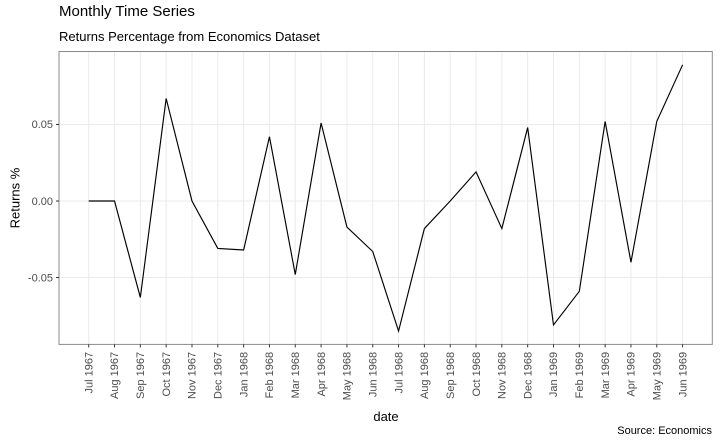  Describe the element at coordinates (15, 198) in the screenshot. I see `y-axis-title: Returns %` at that location.